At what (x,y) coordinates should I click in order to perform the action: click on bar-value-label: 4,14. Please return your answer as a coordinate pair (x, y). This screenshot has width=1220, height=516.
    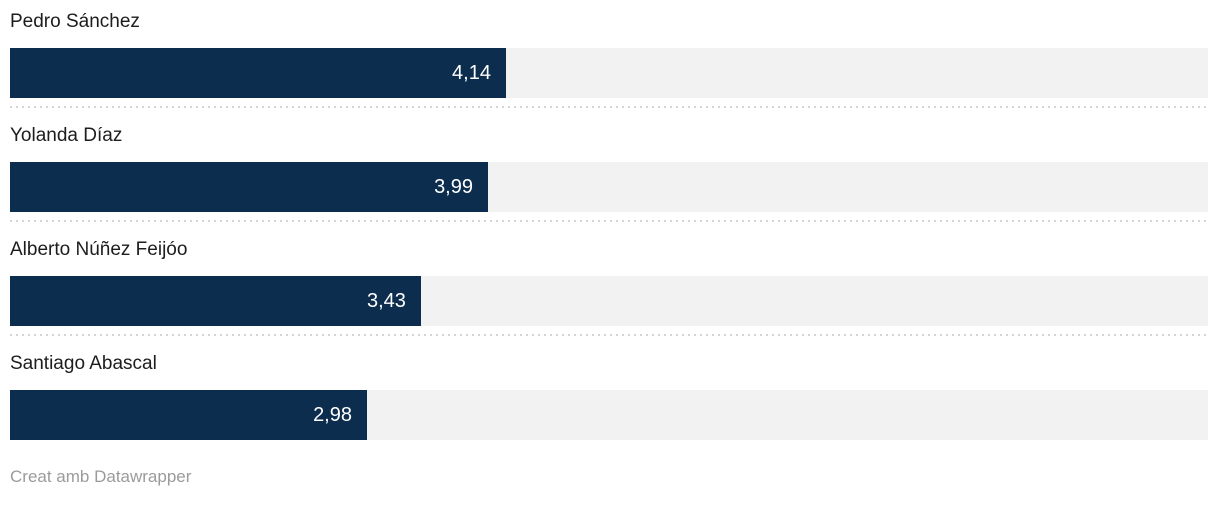
    Looking at the image, I should click on (471, 72).